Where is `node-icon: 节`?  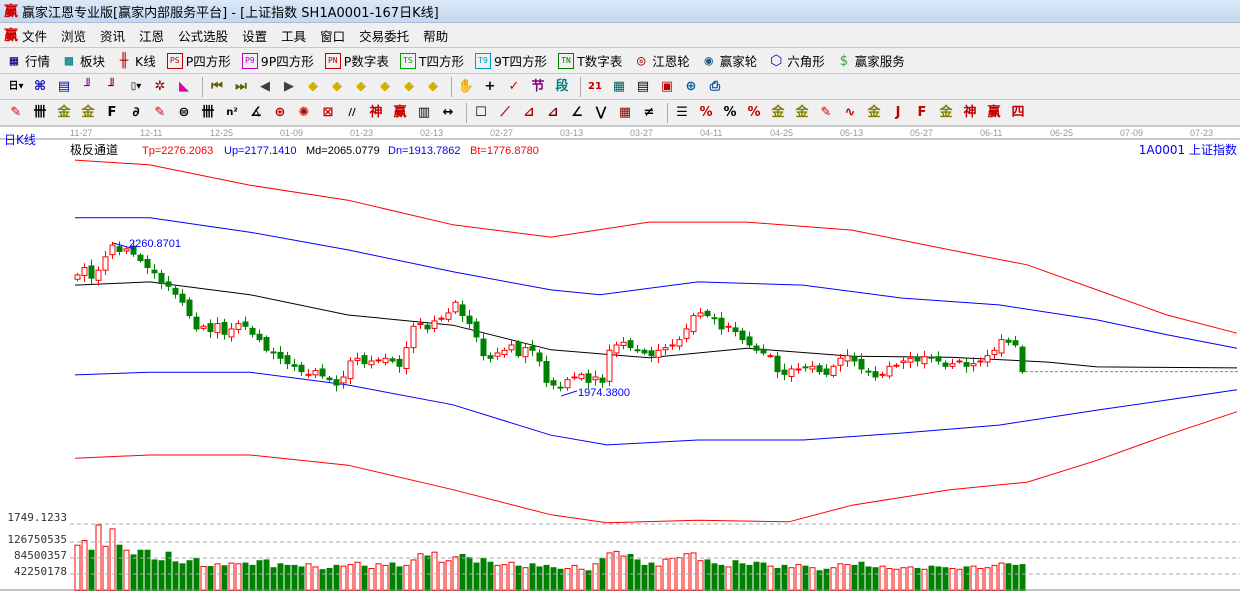 node-icon: 节 is located at coordinates (538, 86).